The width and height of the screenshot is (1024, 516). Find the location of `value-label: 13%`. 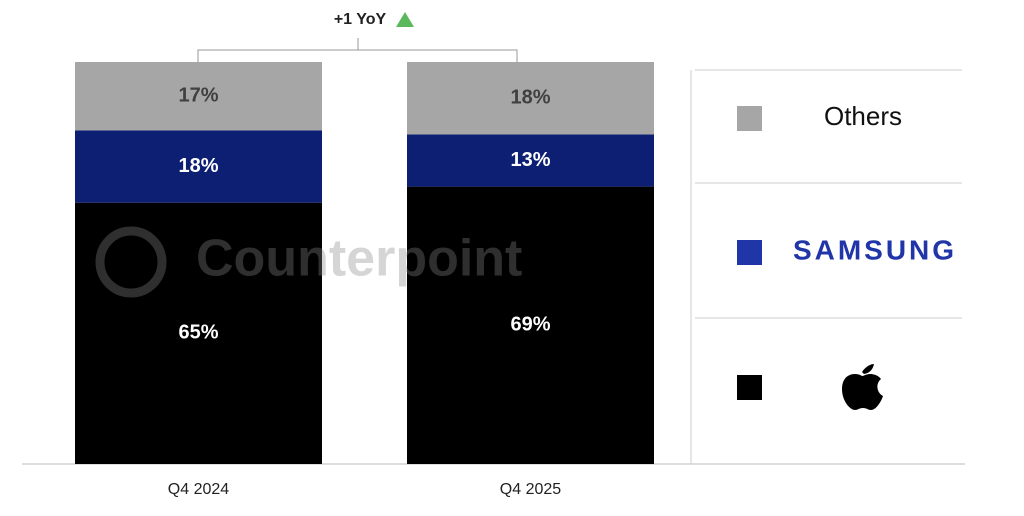

value-label: 13% is located at coordinates (530, 160).